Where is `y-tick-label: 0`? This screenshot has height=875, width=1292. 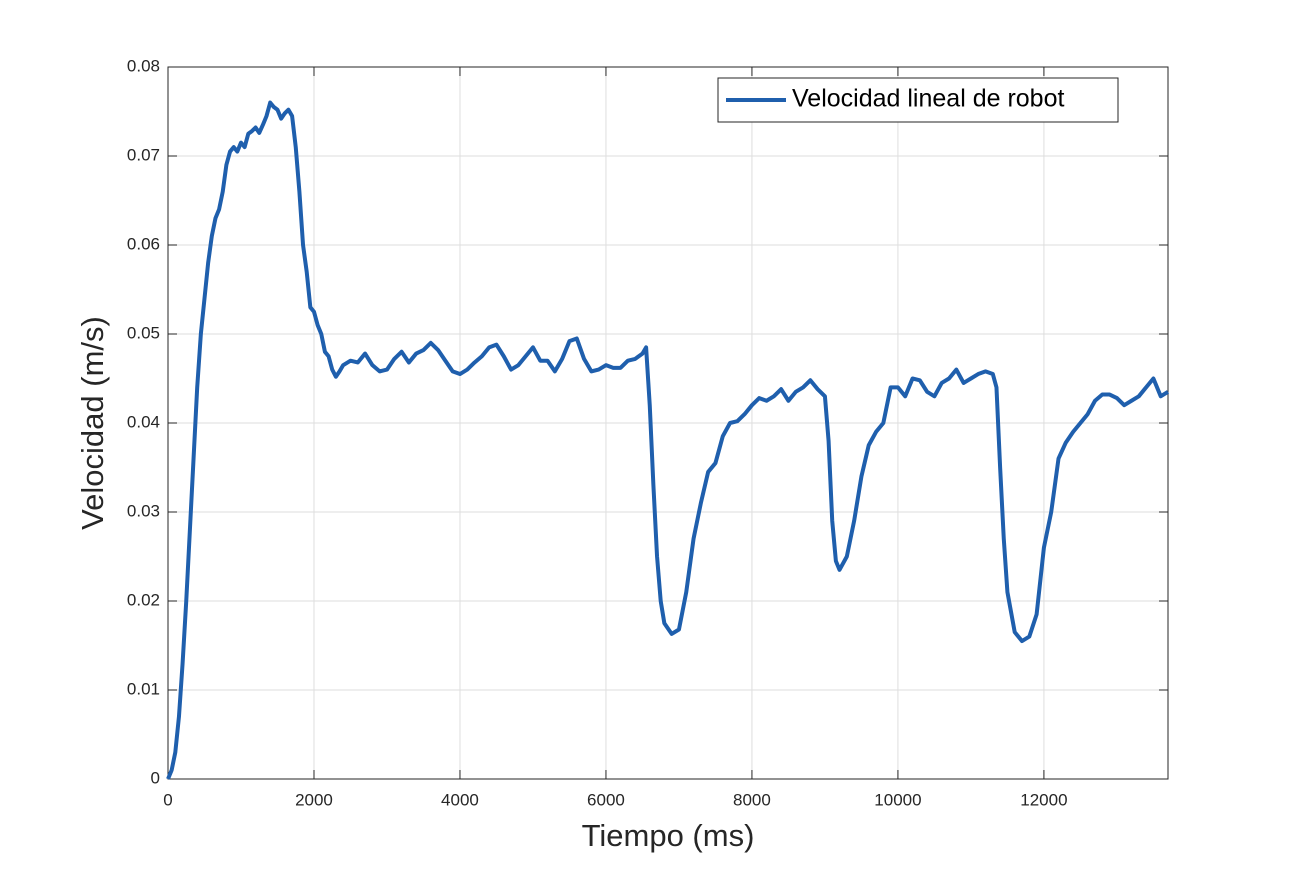 y-tick-label: 0 is located at coordinates (155, 777).